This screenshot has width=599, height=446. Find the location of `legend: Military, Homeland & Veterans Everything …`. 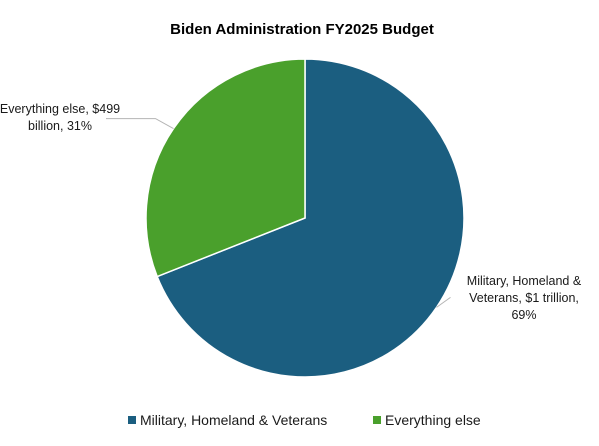

legend: Military, Homeland & Veterans Everything … is located at coordinates (304, 420).